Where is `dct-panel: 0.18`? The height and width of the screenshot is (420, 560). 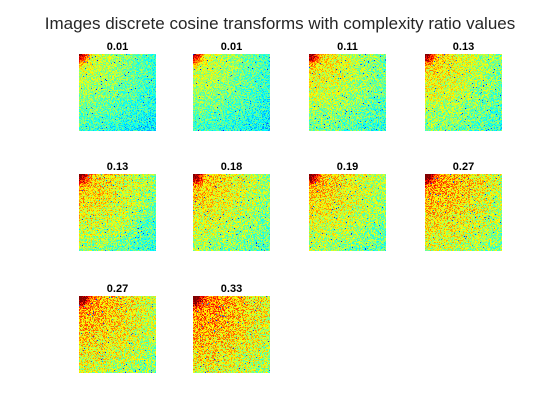 dct-panel: 0.18 is located at coordinates (231, 205).